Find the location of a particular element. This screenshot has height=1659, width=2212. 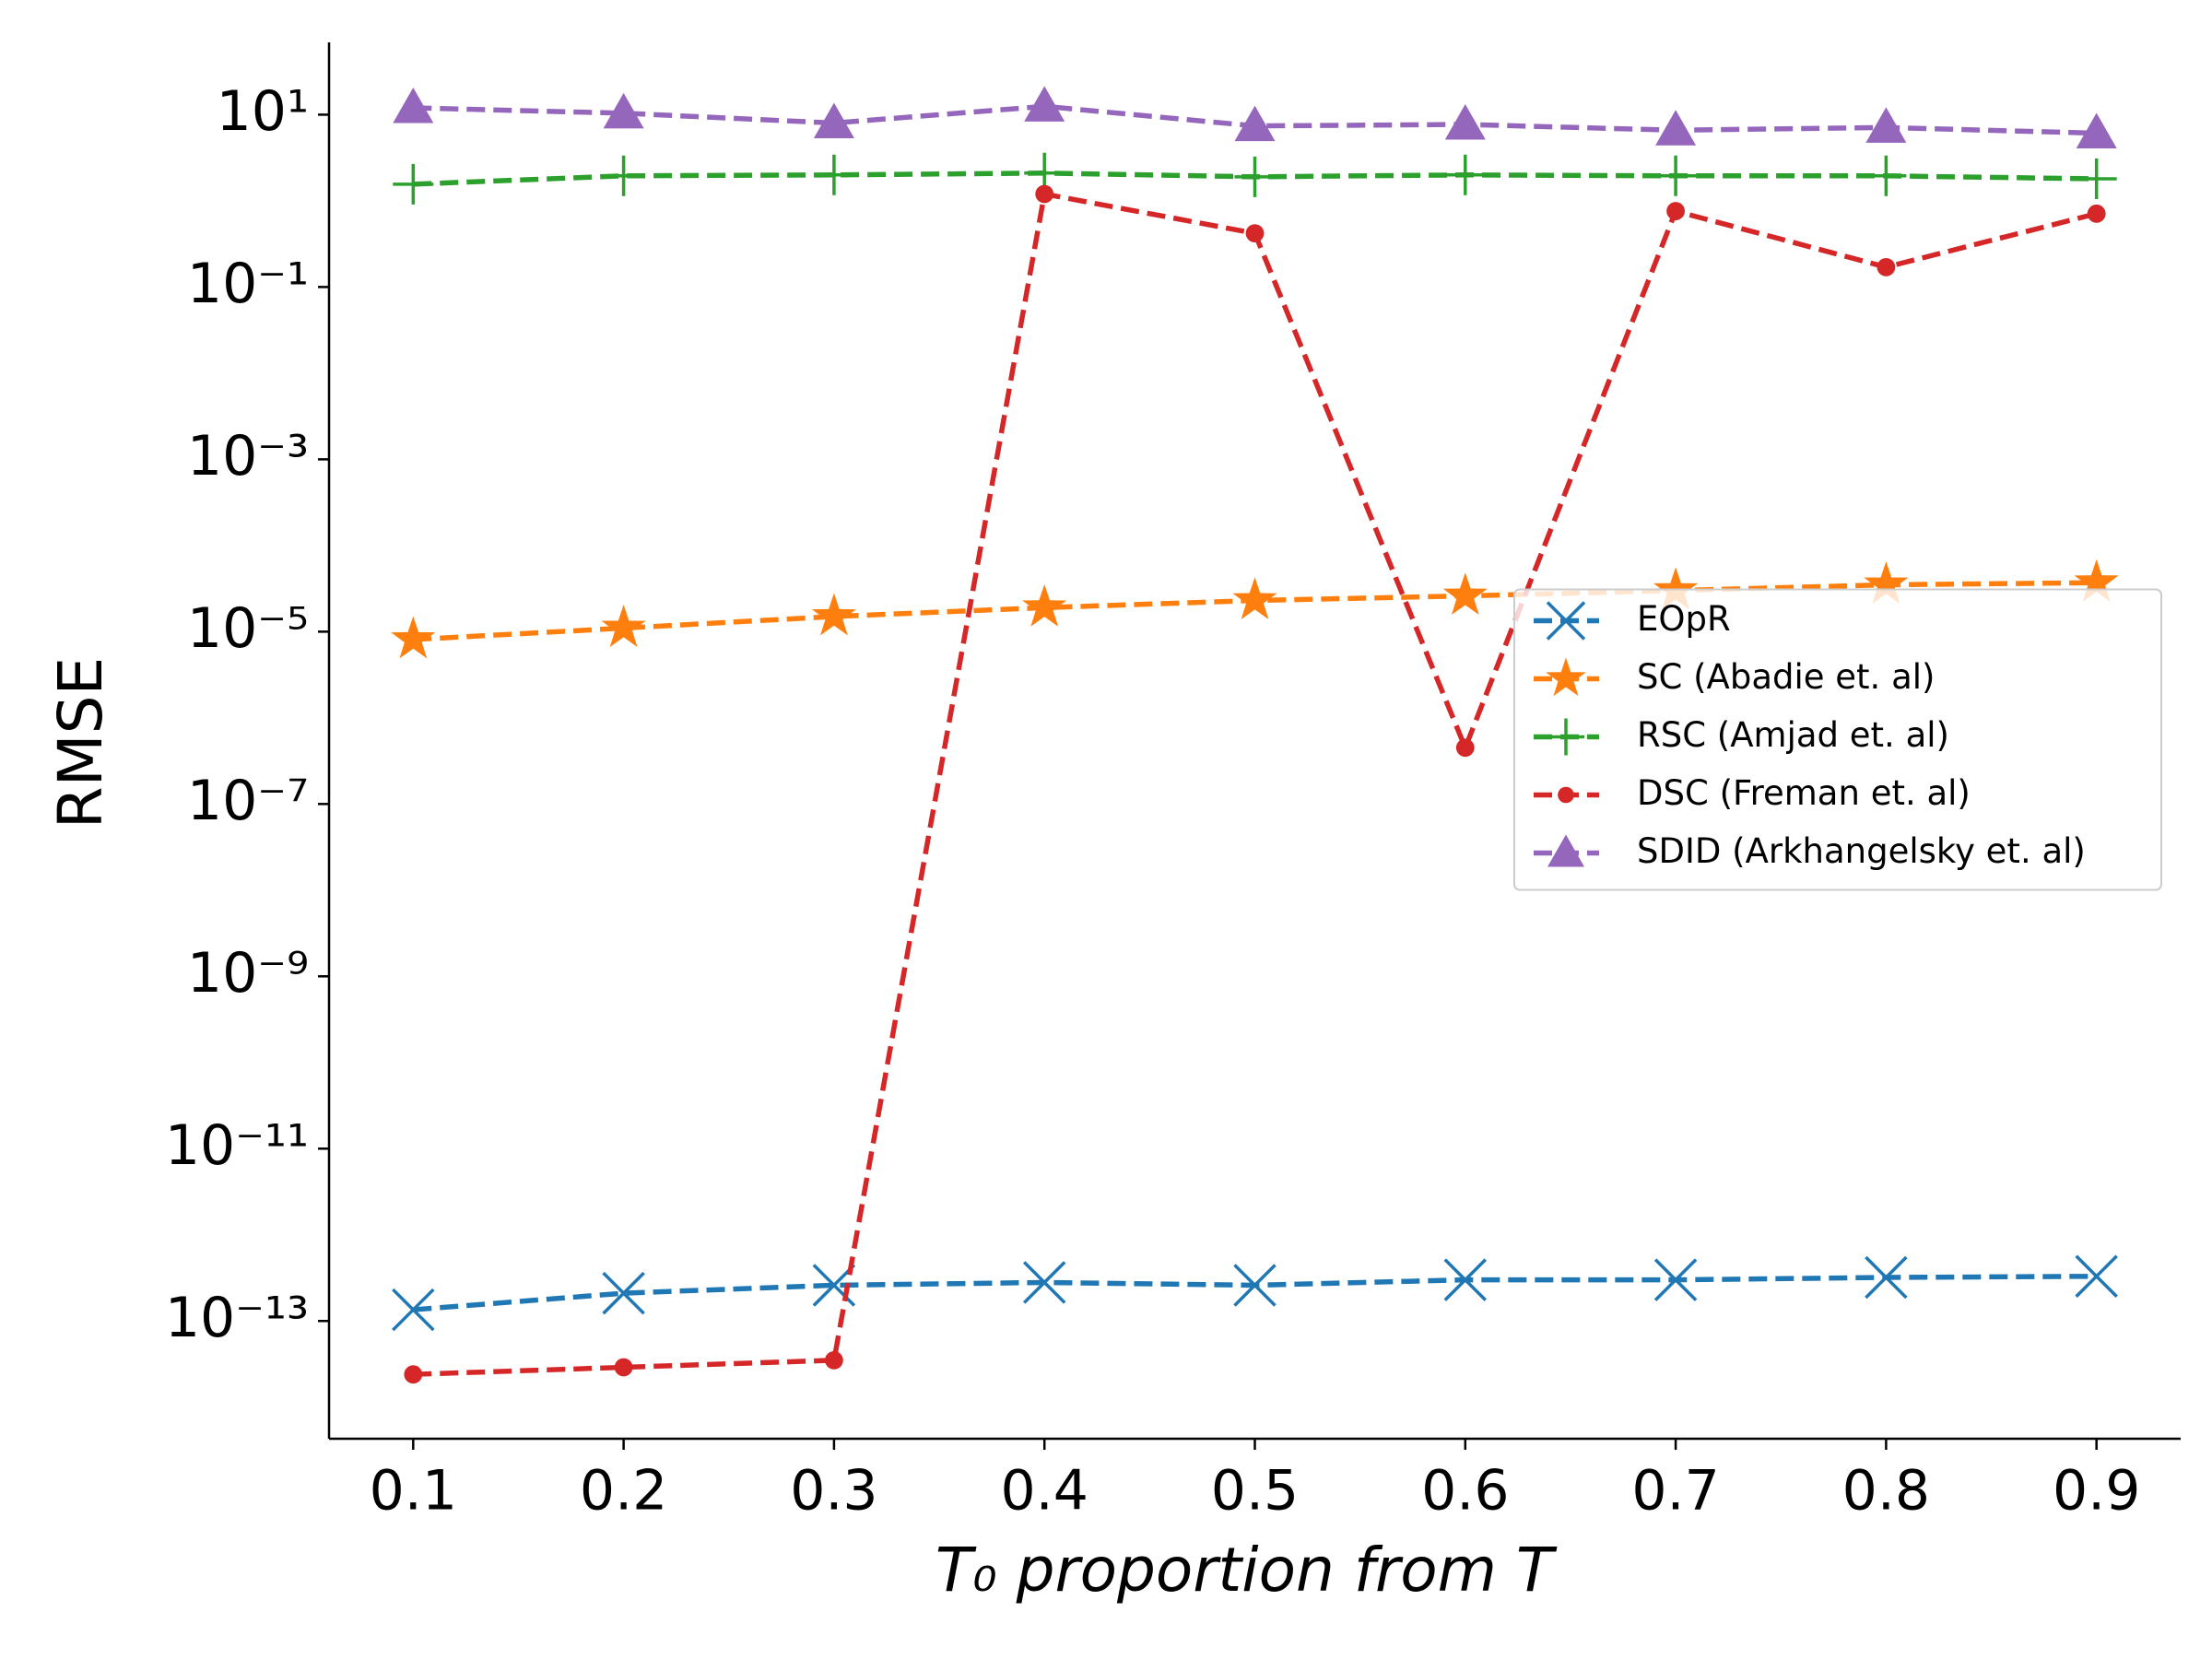

x-axis-label: T₀ proportion from T is located at coordinates (1246, 1570).